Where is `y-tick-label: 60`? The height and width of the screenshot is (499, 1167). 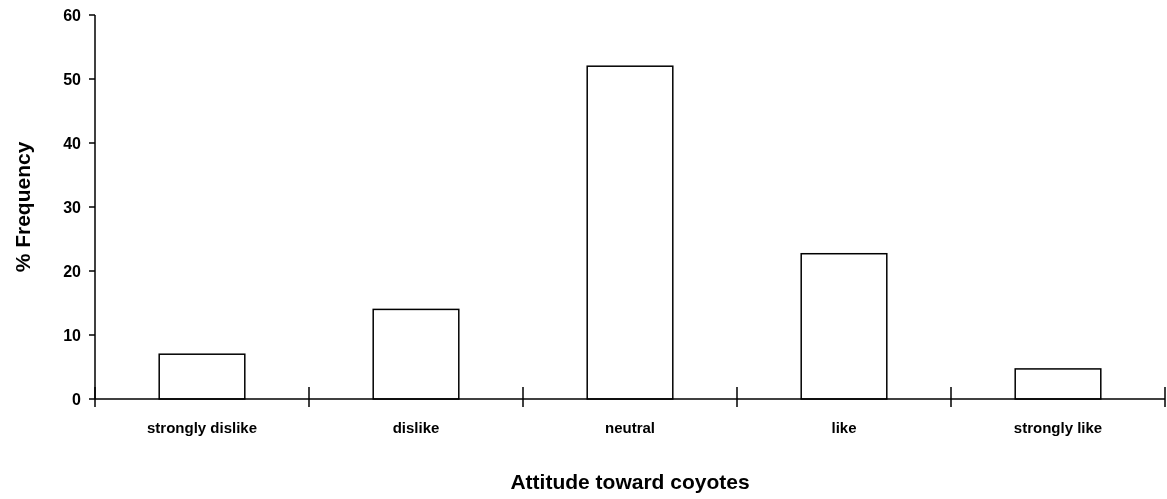 y-tick-label: 60 is located at coordinates (72, 15).